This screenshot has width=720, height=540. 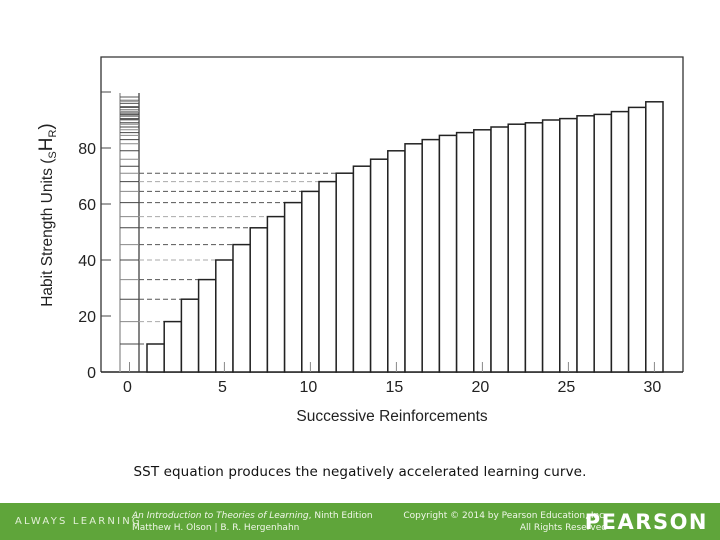 I want to click on x-axis-label: Successive Reinforcements, so click(x=391, y=416).